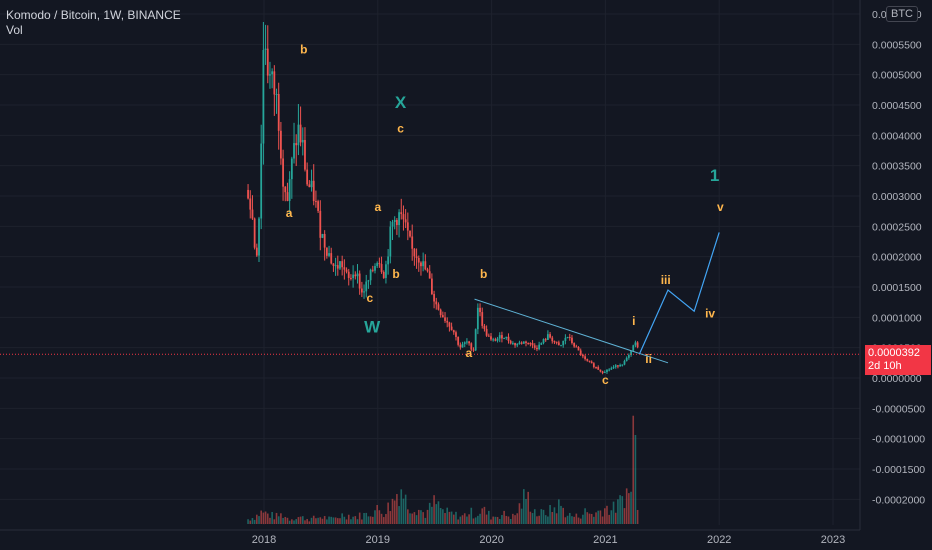 This screenshot has height=550, width=932. I want to click on wave-label: iii, so click(666, 280).